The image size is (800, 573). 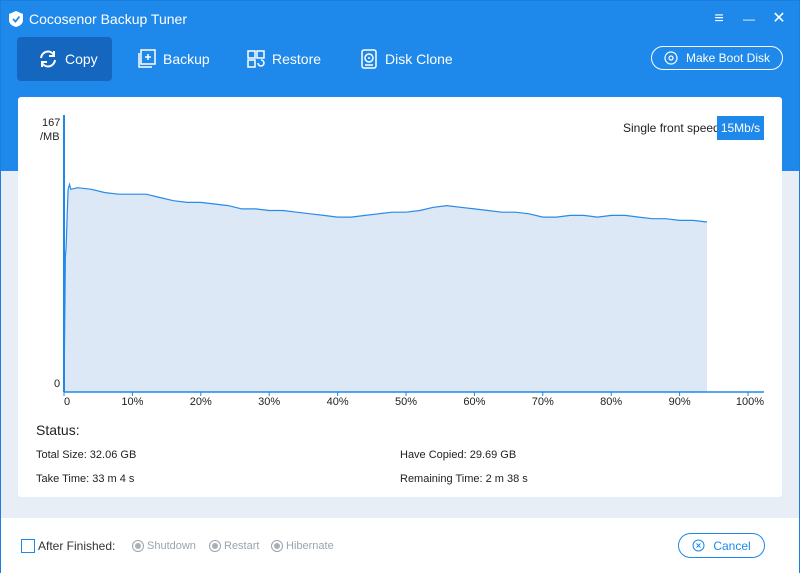 What do you see at coordinates (57, 384) in the screenshot?
I see `y-axis-zero-label: 0` at bounding box center [57, 384].